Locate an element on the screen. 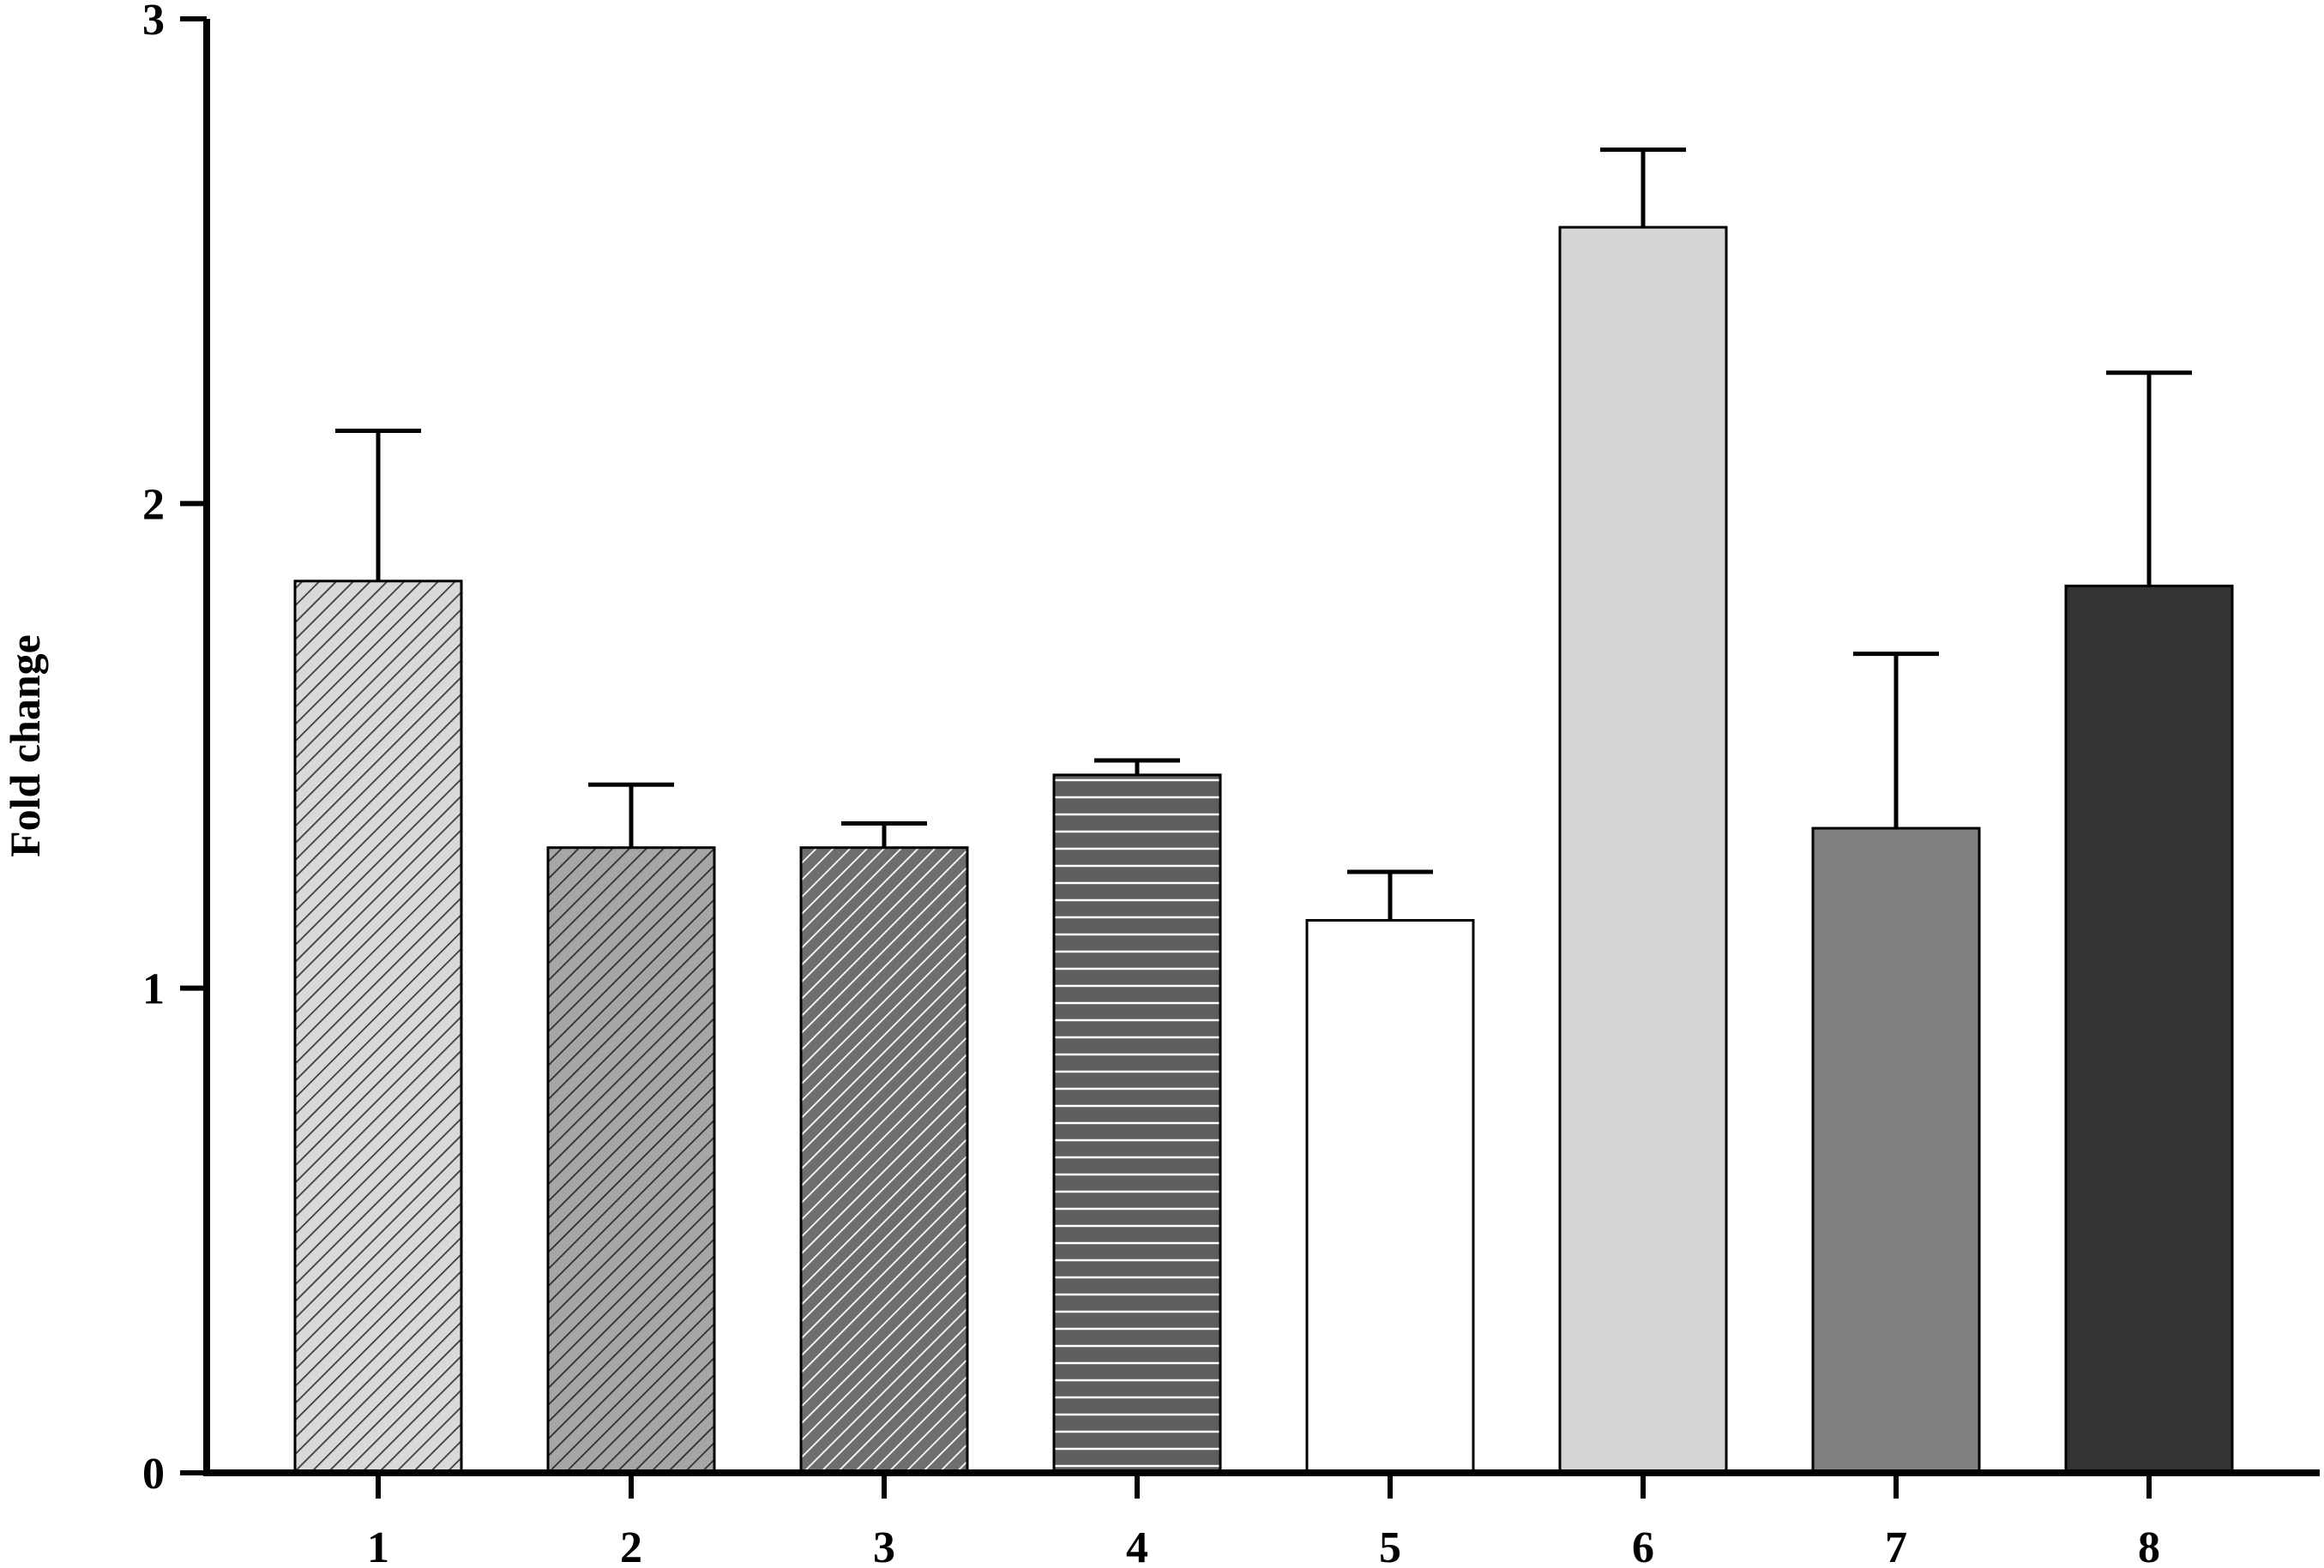  x-ticks: 1 2 3 4 5 6 7 8 is located at coordinates (1263, 1520).